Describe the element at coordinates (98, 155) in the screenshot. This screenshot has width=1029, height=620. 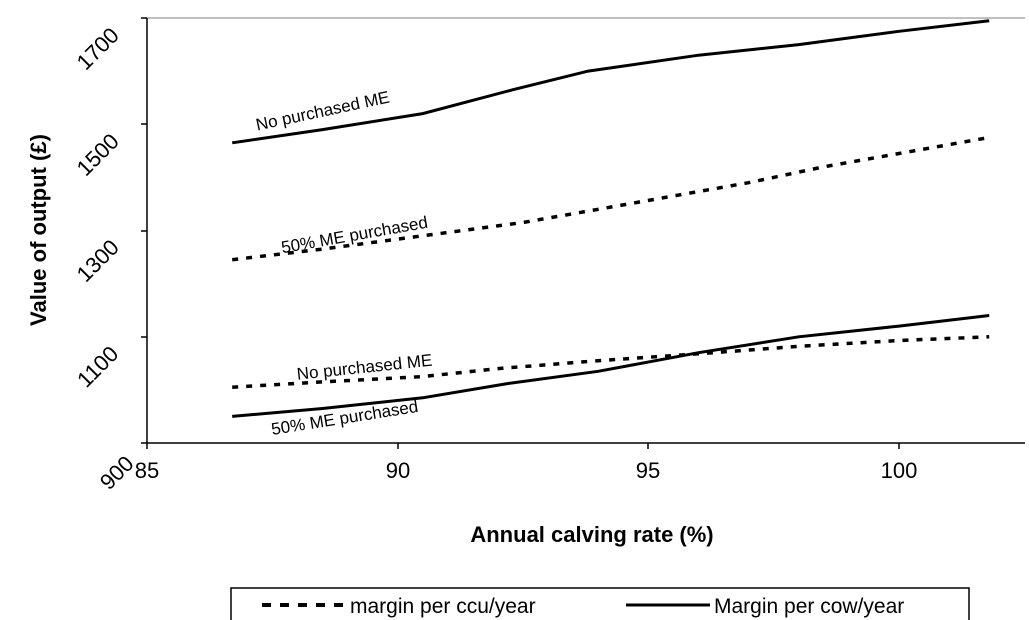
I see `y-tick-label: 1500` at that location.